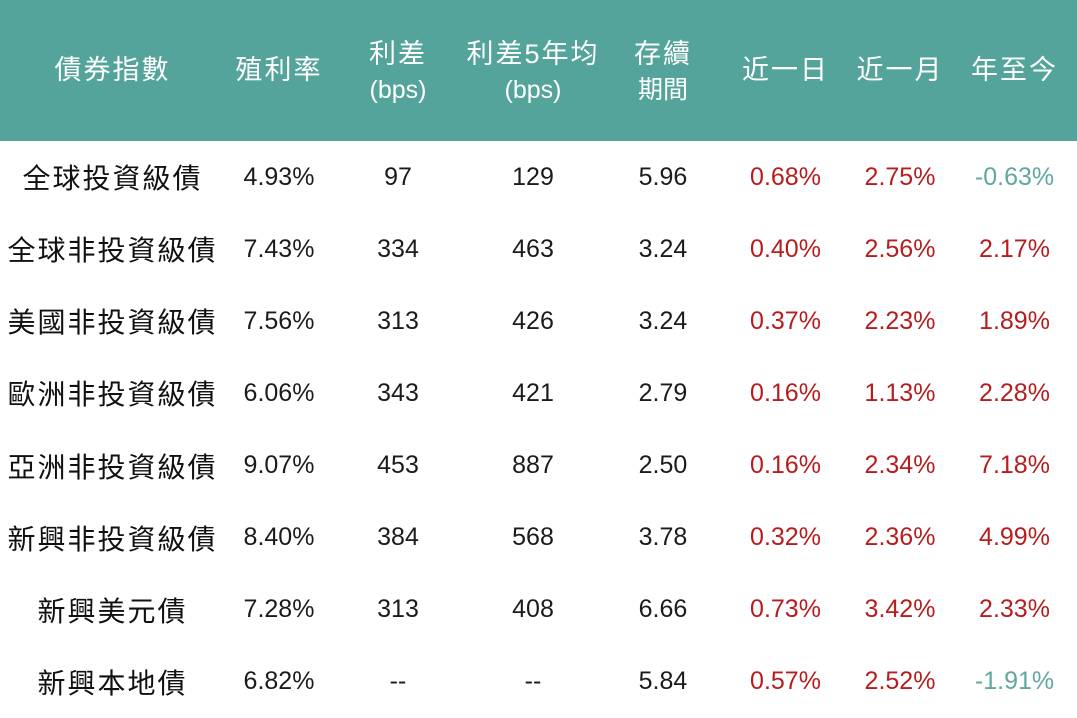 The height and width of the screenshot is (718, 1077). Describe the element at coordinates (785, 320) in the screenshot. I see `cell-one_day: 0.37%` at that location.